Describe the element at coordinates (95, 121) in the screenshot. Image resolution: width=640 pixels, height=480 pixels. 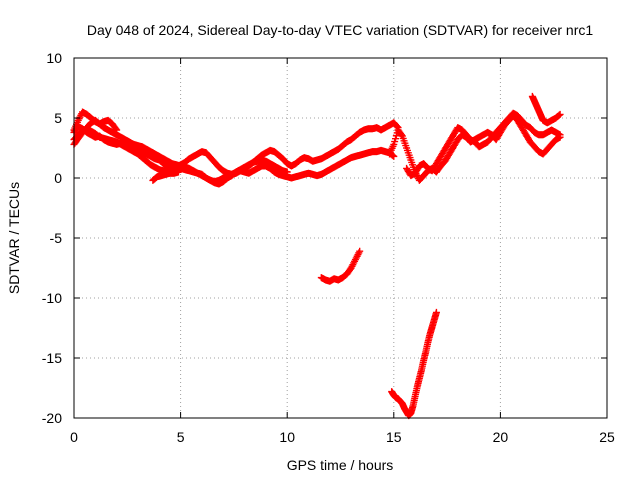
I see `series-track-d` at that location.